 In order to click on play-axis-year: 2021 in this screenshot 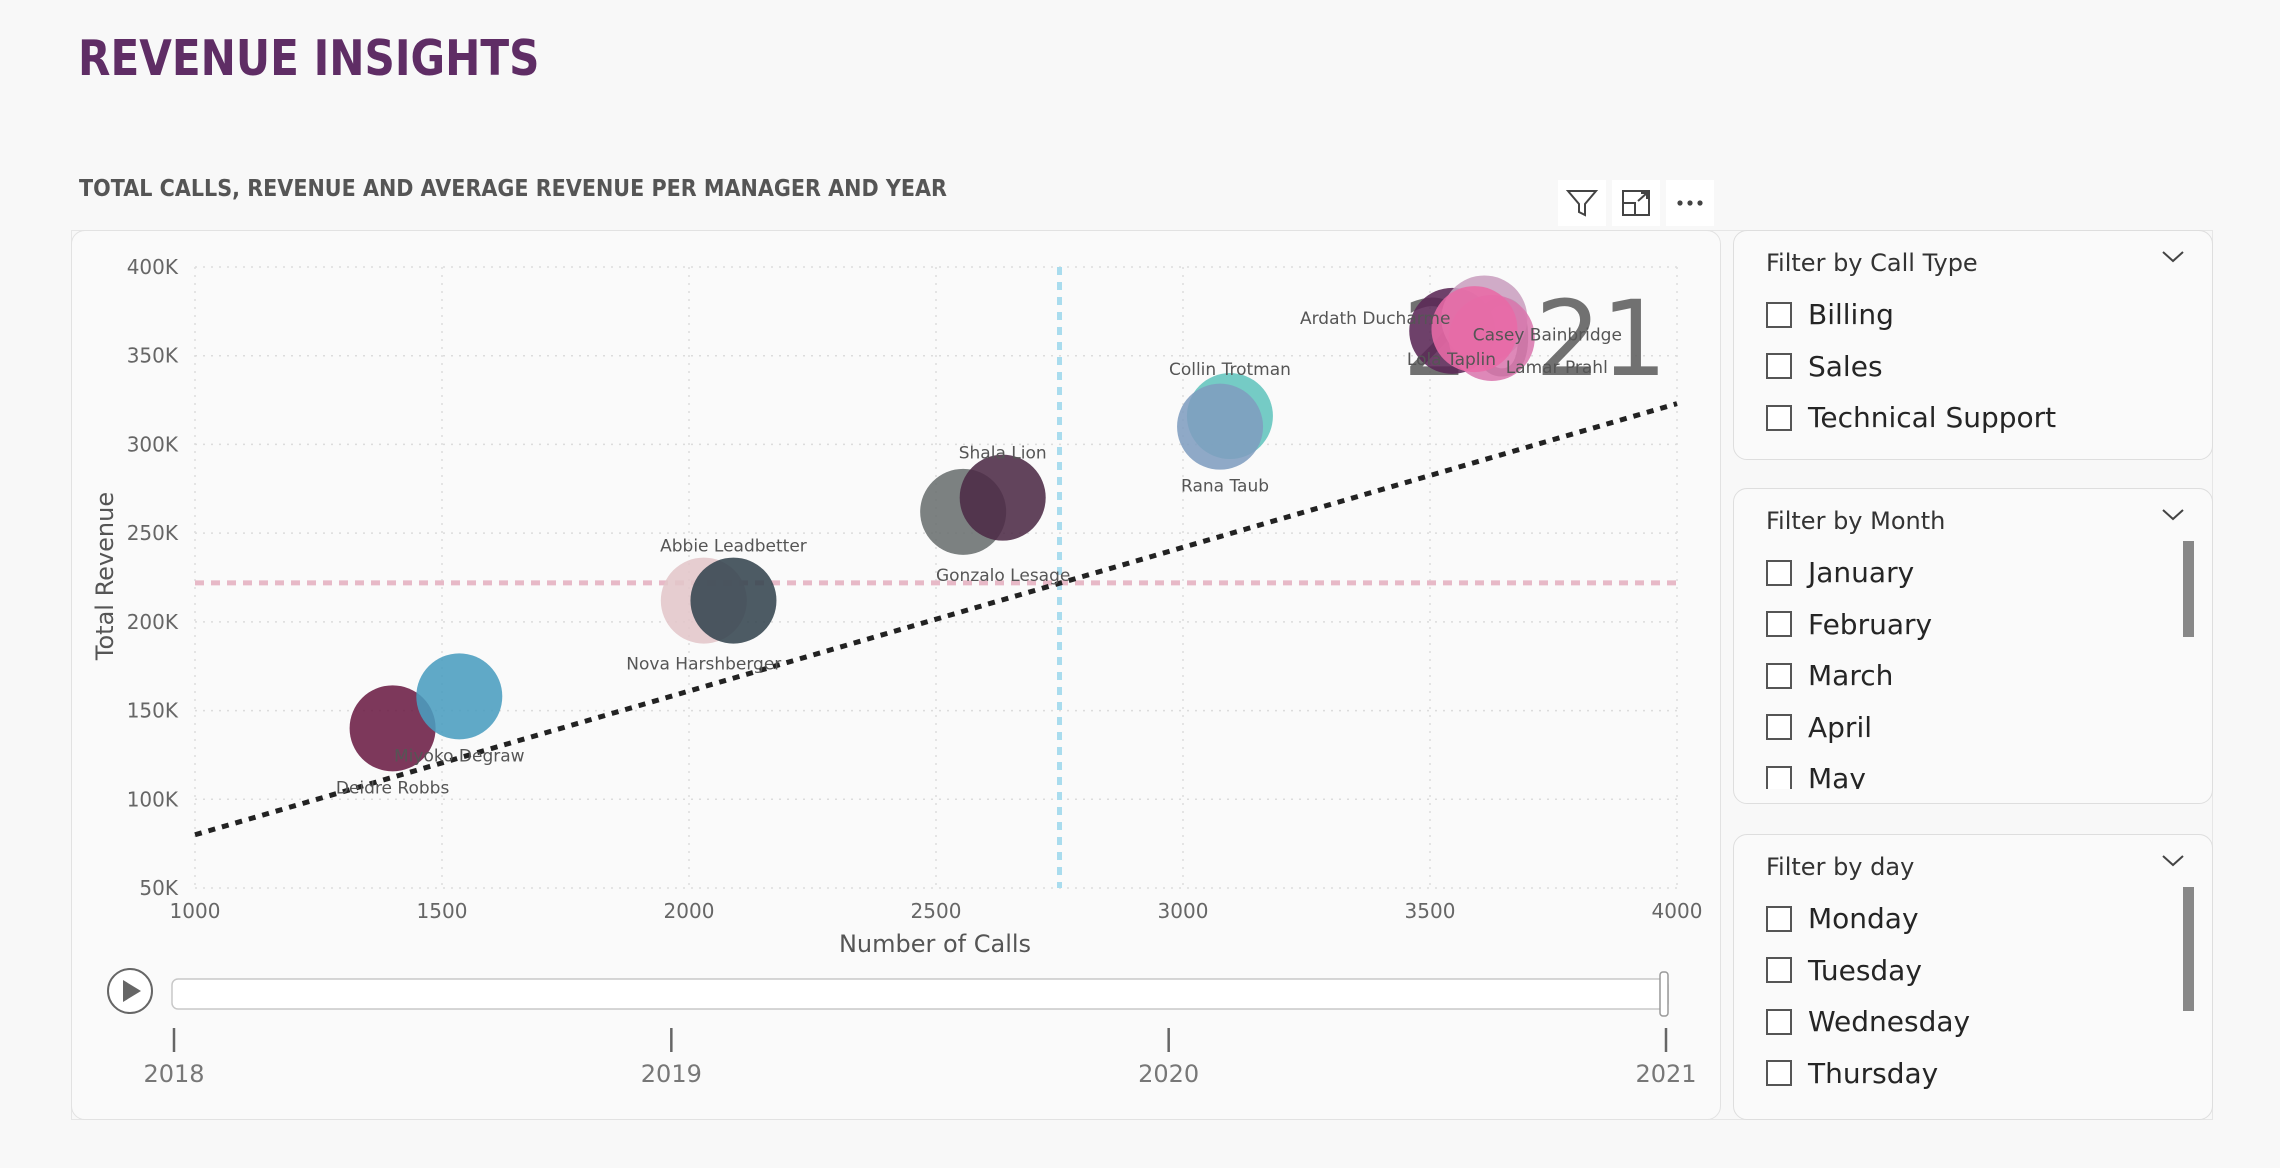, I will do `click(1665, 1074)`.